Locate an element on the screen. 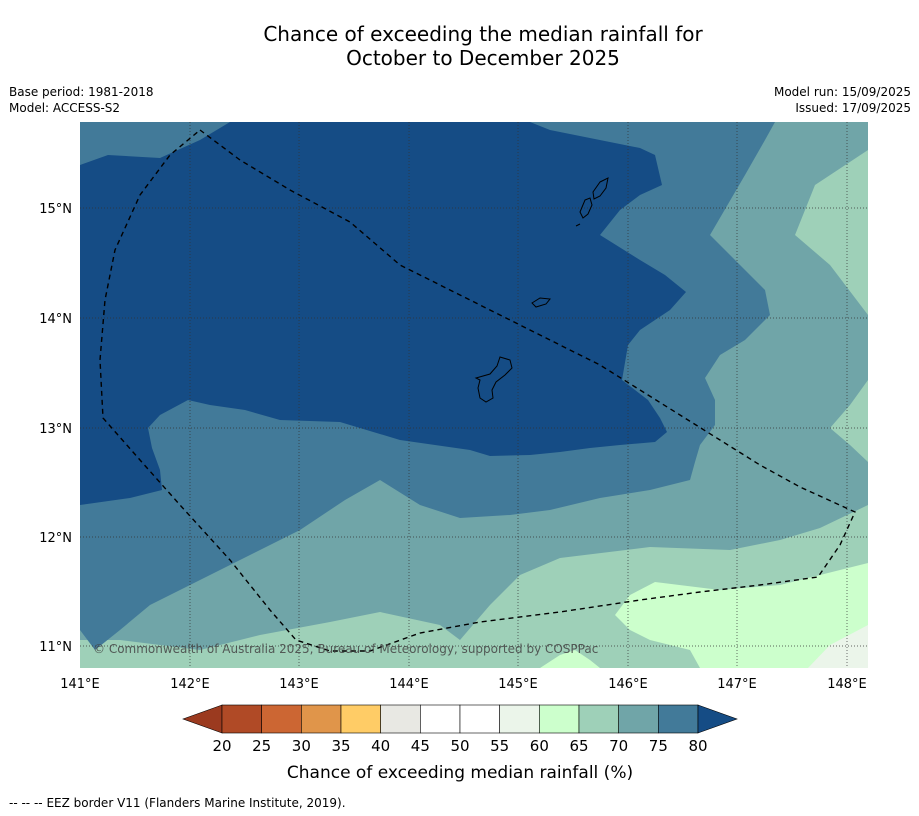 The image size is (919, 816). island-guam is located at coordinates (493, 379).